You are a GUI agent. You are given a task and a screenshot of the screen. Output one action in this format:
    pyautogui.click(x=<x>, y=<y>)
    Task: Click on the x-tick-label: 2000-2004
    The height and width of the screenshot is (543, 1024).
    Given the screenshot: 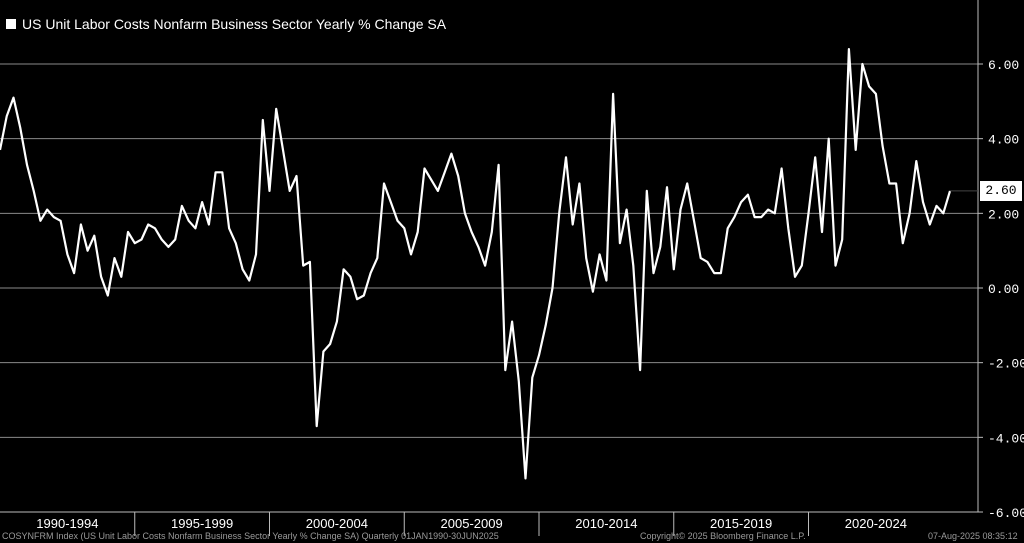 What is the action you would take?
    pyautogui.click(x=337, y=523)
    